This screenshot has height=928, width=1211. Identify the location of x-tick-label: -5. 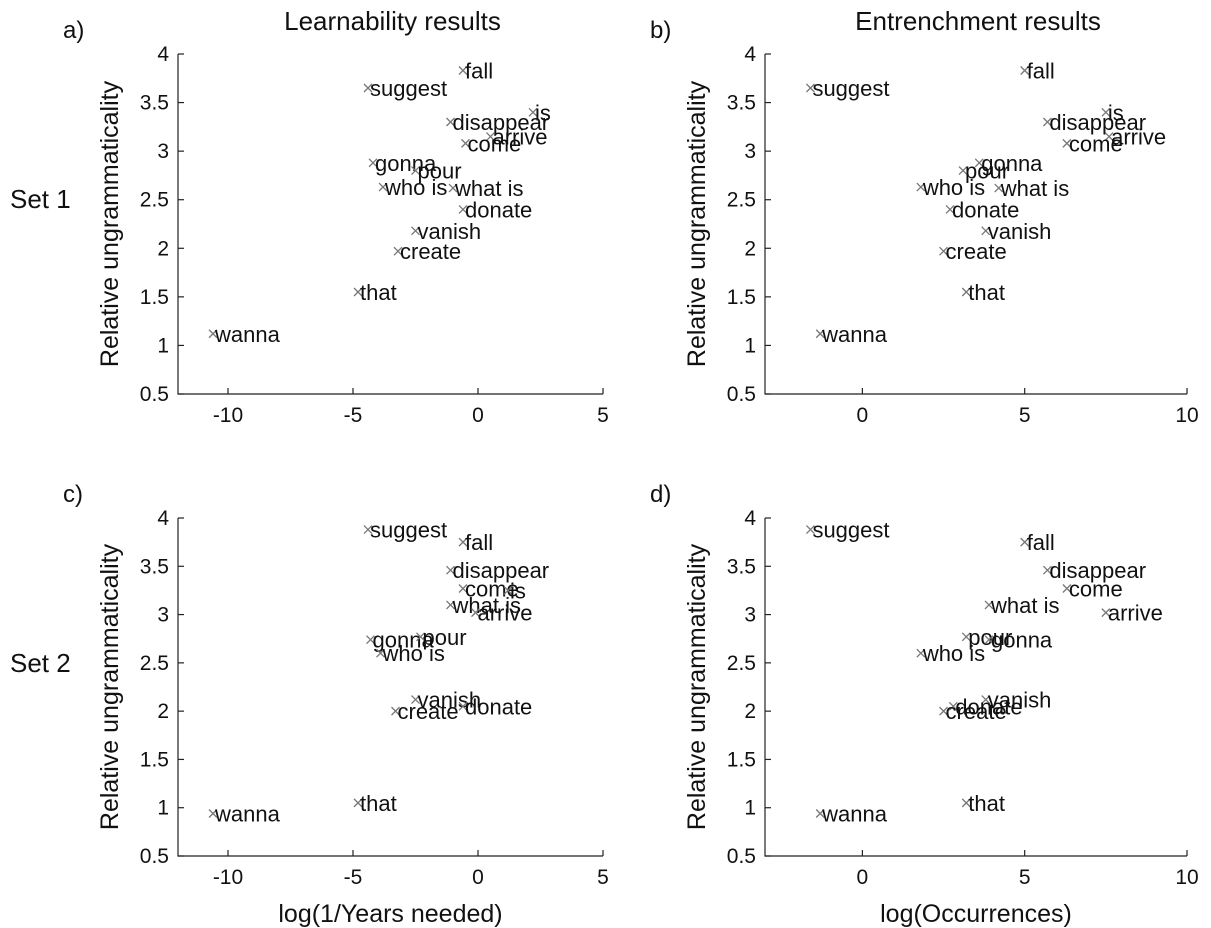
(353, 415).